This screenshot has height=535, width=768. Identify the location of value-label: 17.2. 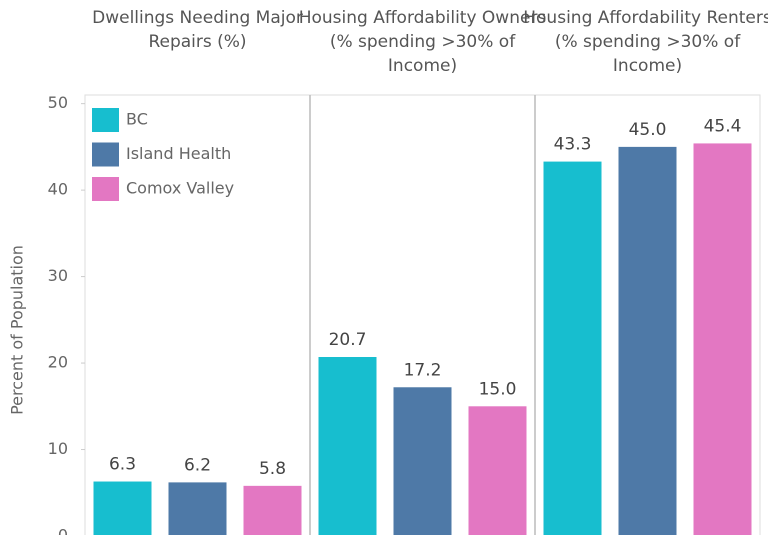
(423, 370).